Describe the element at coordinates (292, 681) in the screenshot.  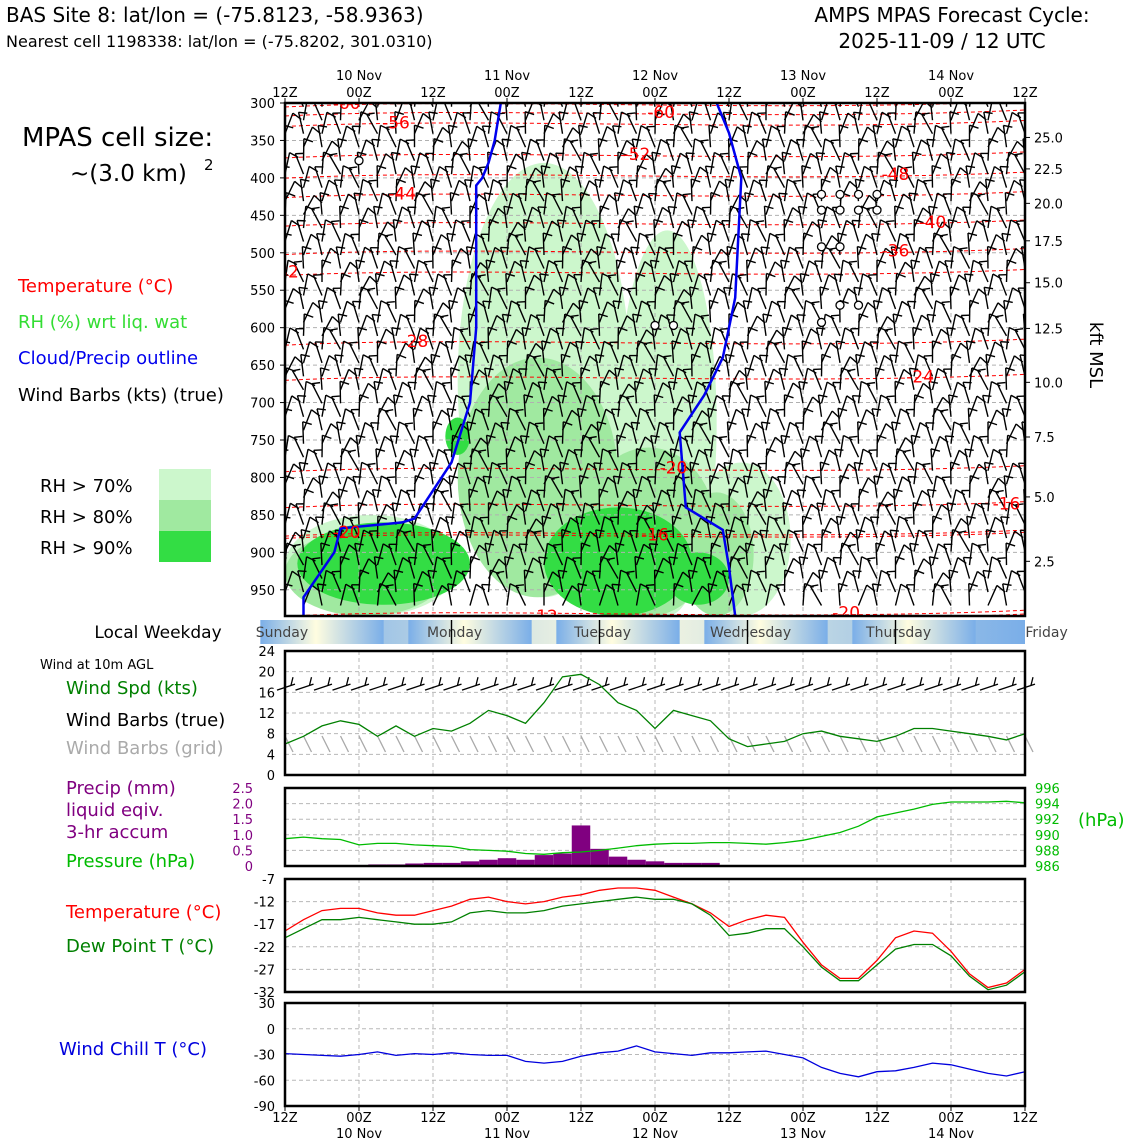
I see `true-barb-flag` at that location.